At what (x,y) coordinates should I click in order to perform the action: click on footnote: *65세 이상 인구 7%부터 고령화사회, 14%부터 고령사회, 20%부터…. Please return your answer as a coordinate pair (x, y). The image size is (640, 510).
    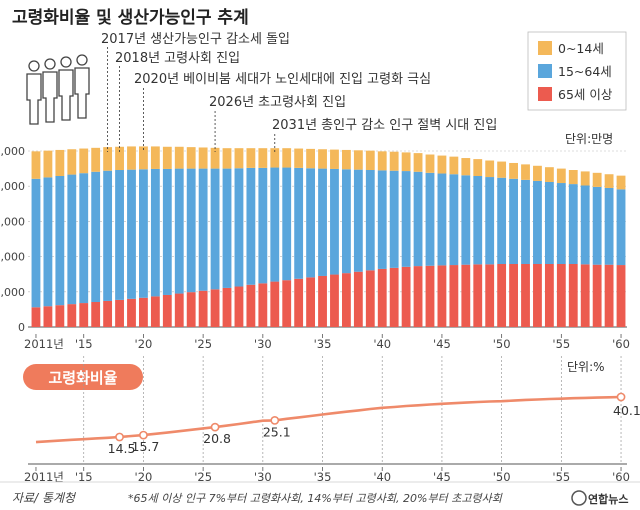
    Looking at the image, I should click on (315, 498).